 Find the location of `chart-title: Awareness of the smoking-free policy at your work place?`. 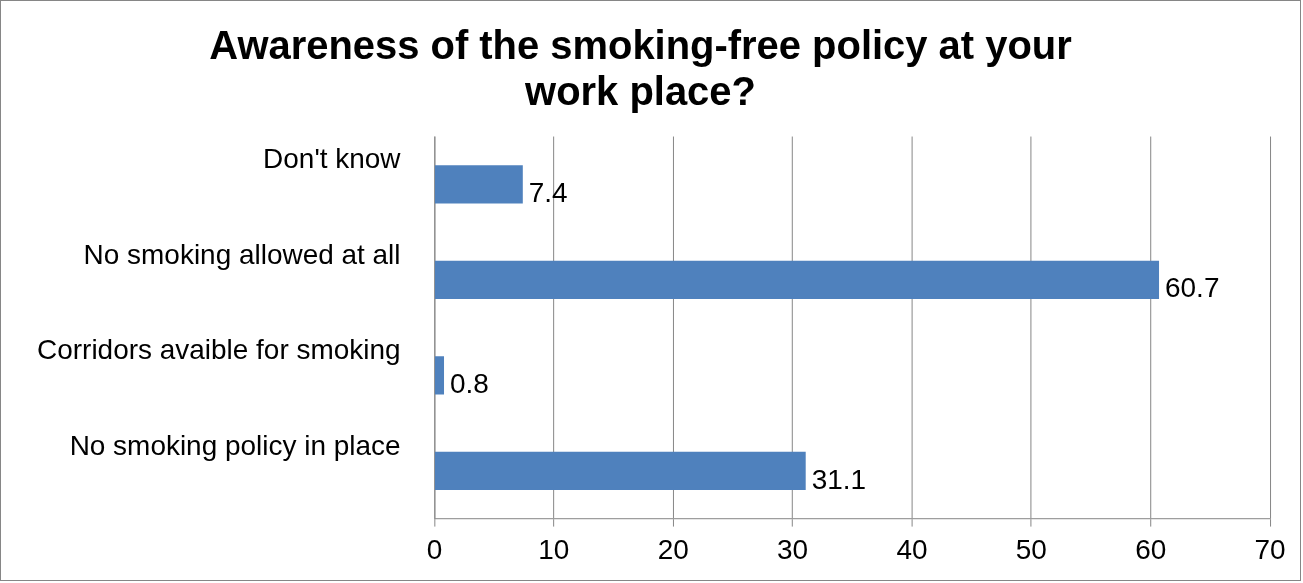

chart-title: Awareness of the smoking-free policy at your work place? is located at coordinates (640, 67).